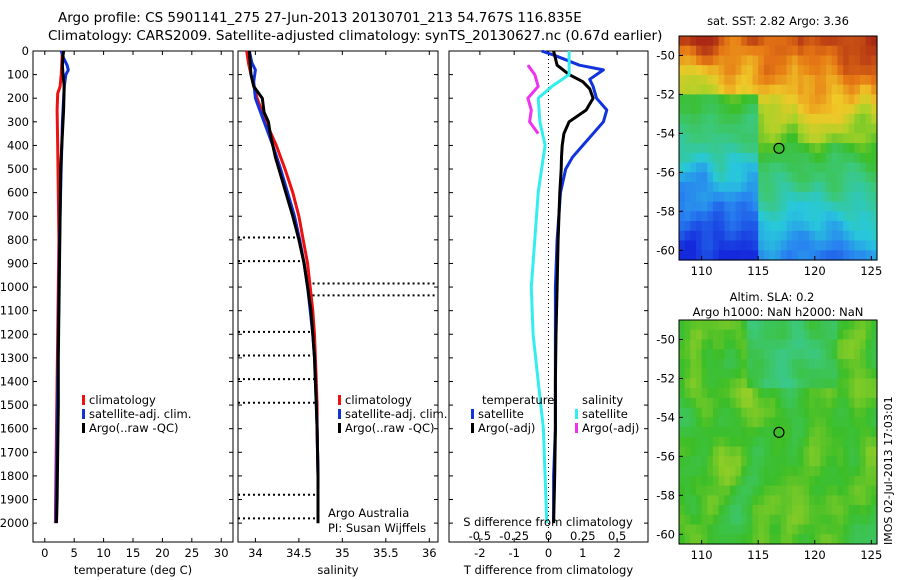  I want to click on legend-label: climatology, so click(122, 400).